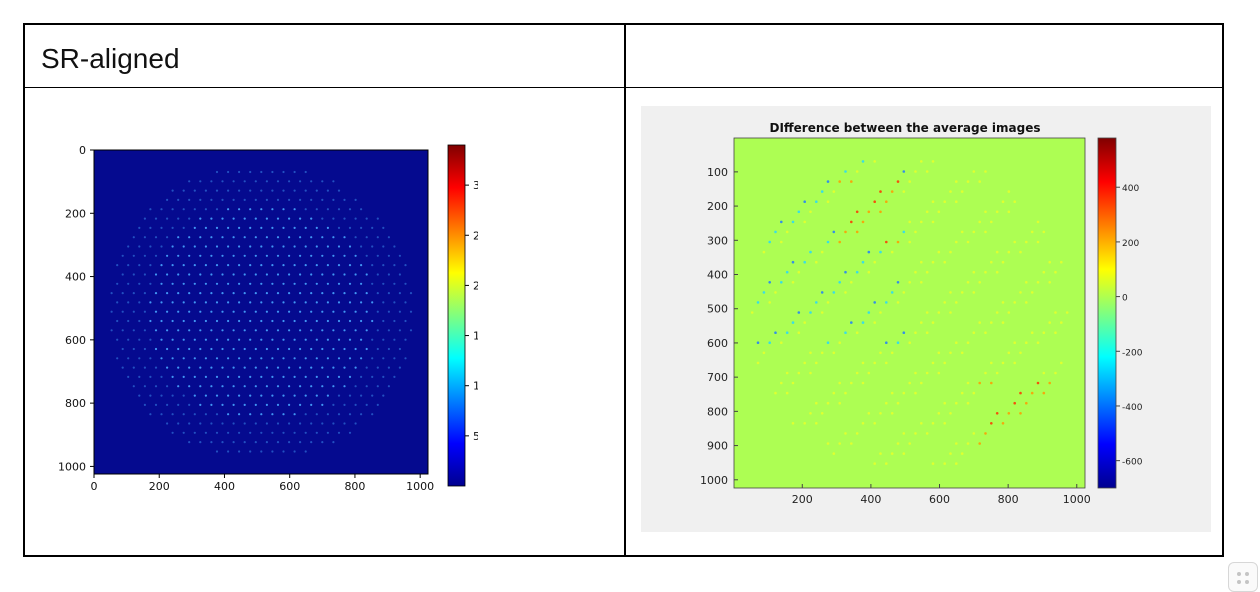 This screenshot has height=592, width=1260. I want to click on table-row-divider, so click(623, 87).